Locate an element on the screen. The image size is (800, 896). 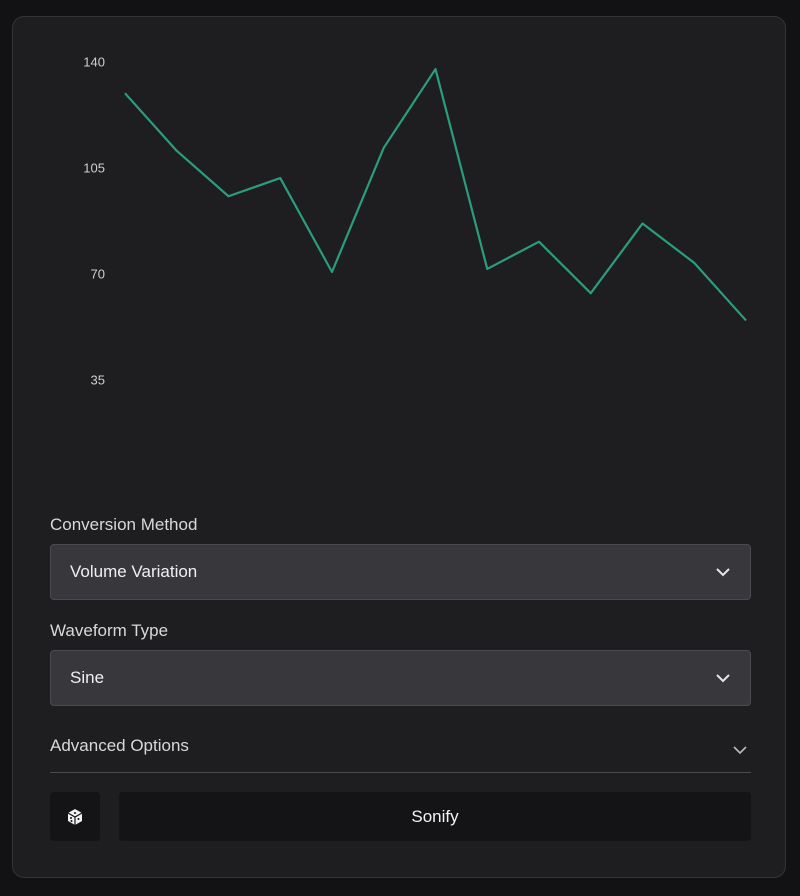
sonify-button: Sonify is located at coordinates (435, 816).